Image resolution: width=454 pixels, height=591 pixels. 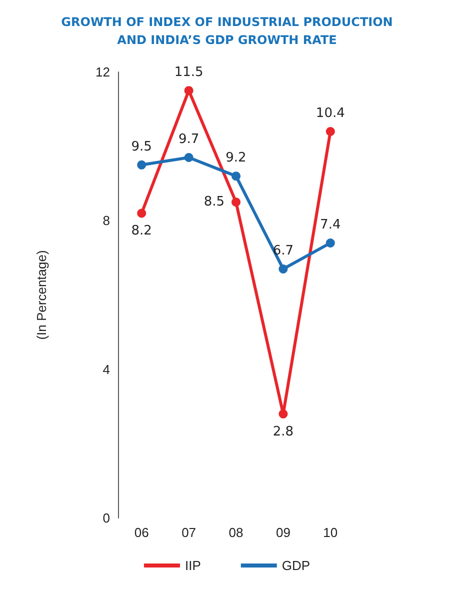 What do you see at coordinates (141, 532) in the screenshot?
I see `x-tick-label: 06` at bounding box center [141, 532].